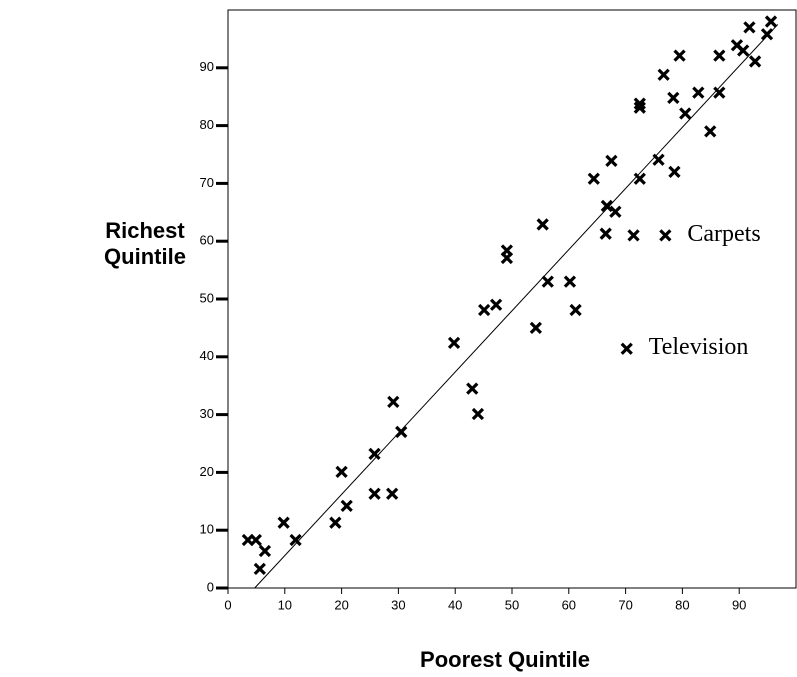 The image size is (797, 677). Describe the element at coordinates (207, 66) in the screenshot. I see `y-tick-label: 90` at that location.